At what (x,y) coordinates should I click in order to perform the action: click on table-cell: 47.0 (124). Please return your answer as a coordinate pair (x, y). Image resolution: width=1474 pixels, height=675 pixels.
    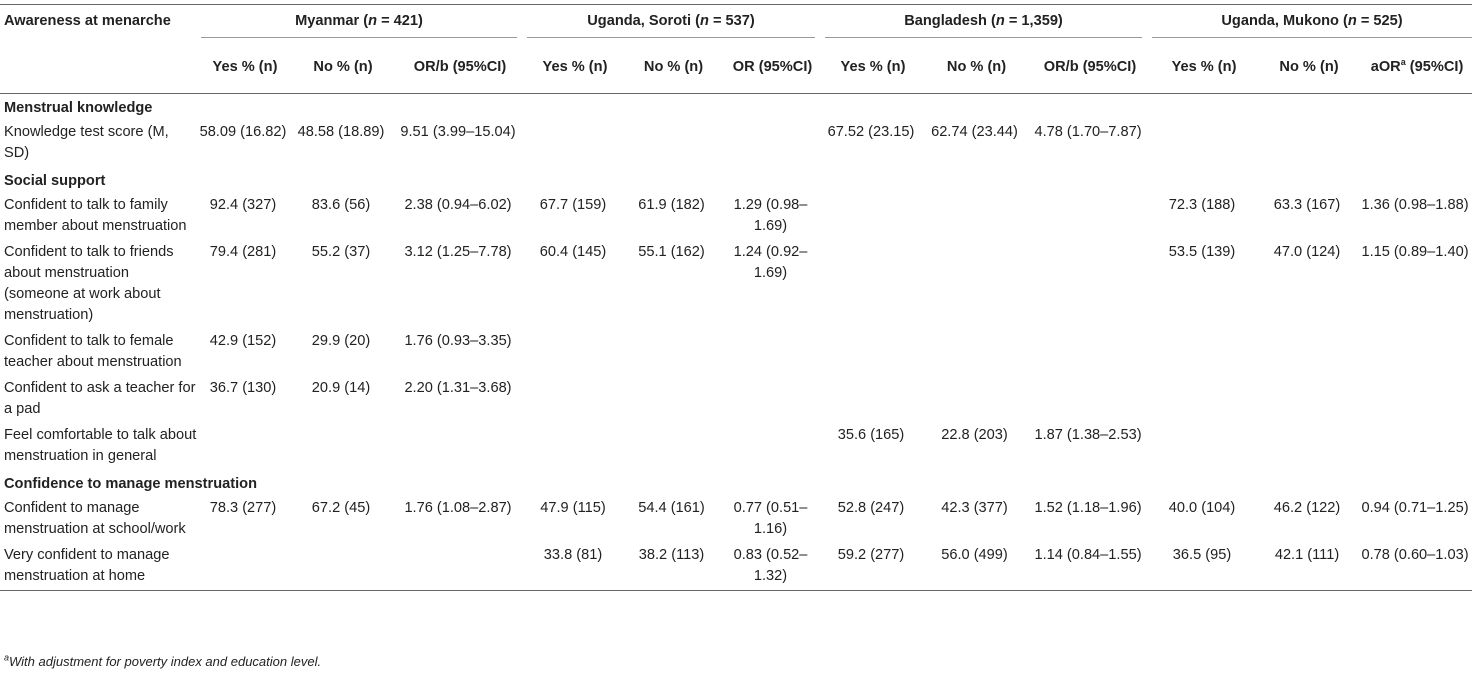
    Looking at the image, I should click on (1307, 252).